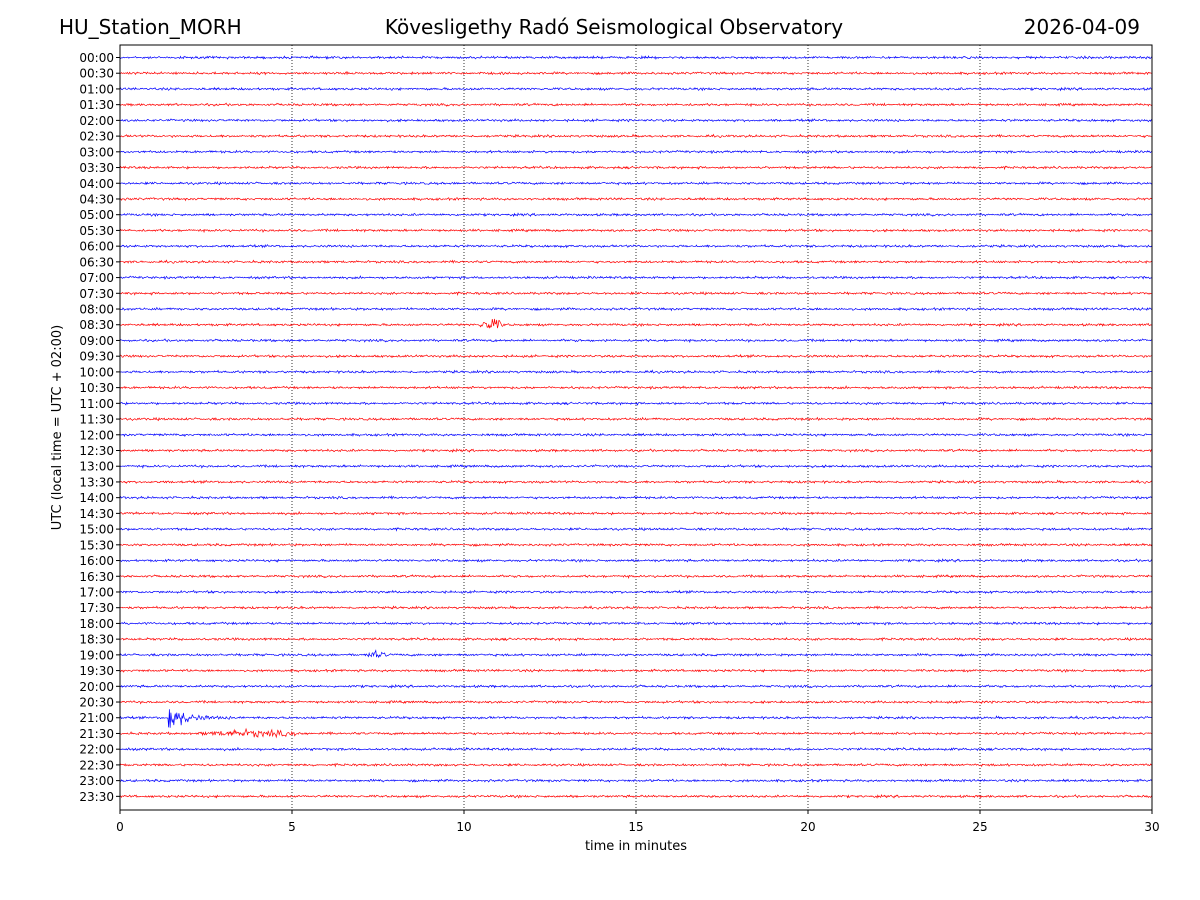 This screenshot has height=900, width=1200. Describe the element at coordinates (96, 168) in the screenshot. I see `y-tick-label: 03:30` at that location.